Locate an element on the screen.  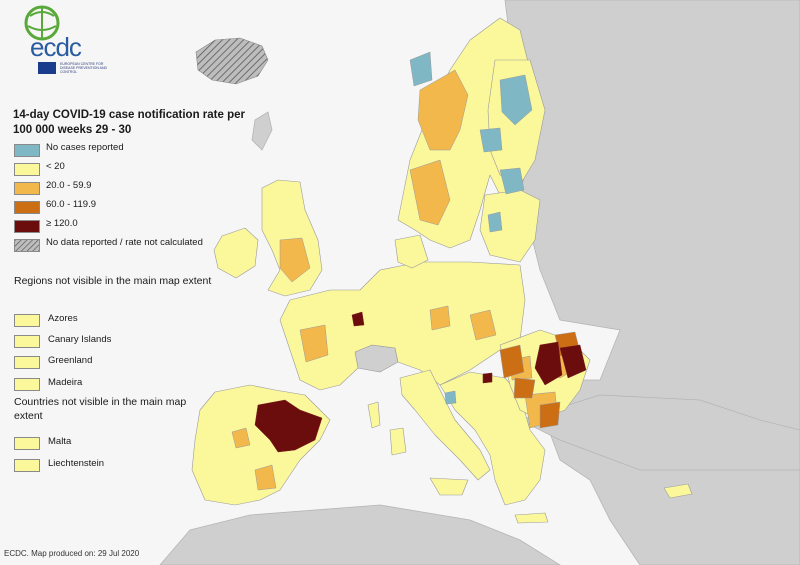
legend-label: 60.0 - 119.9 is located at coordinates (71, 204).